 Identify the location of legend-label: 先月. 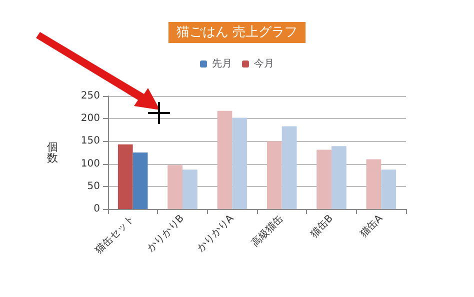
(222, 64).